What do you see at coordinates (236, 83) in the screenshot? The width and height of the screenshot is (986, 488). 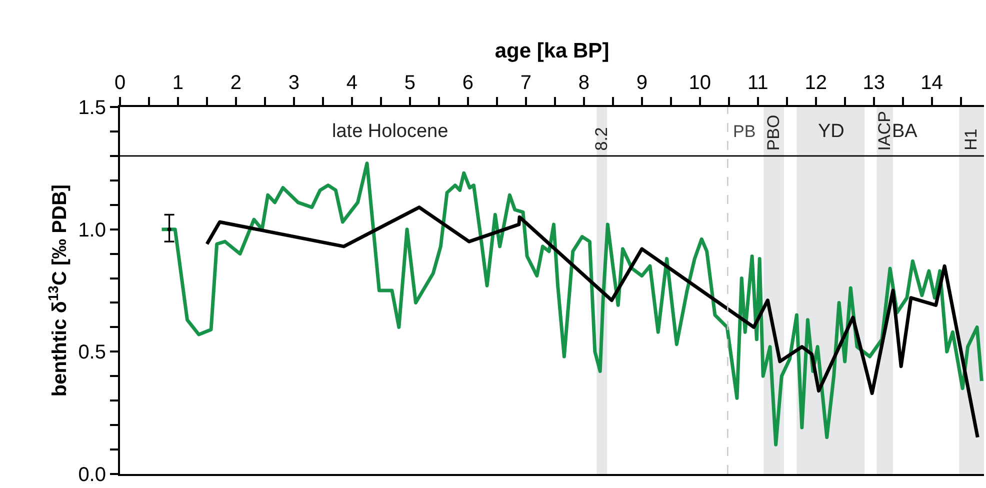 I see `x-tick-label: 2` at bounding box center [236, 83].